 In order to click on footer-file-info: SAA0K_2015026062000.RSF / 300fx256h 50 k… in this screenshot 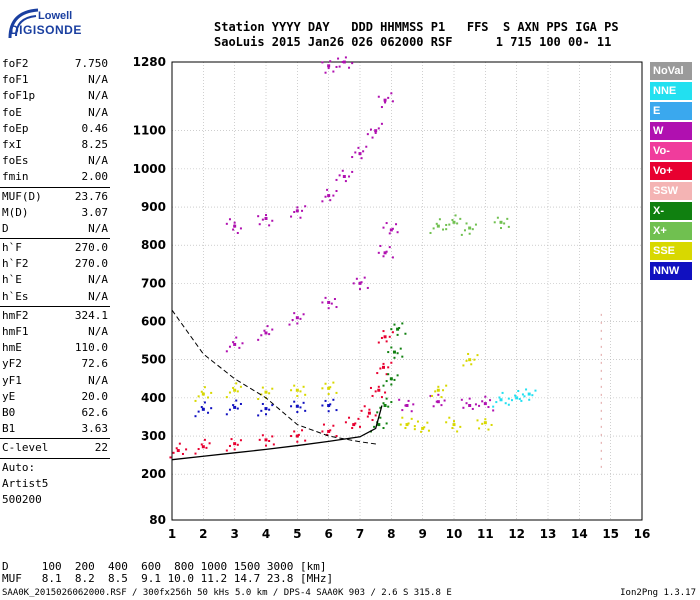, I will do `click(227, 593)`.